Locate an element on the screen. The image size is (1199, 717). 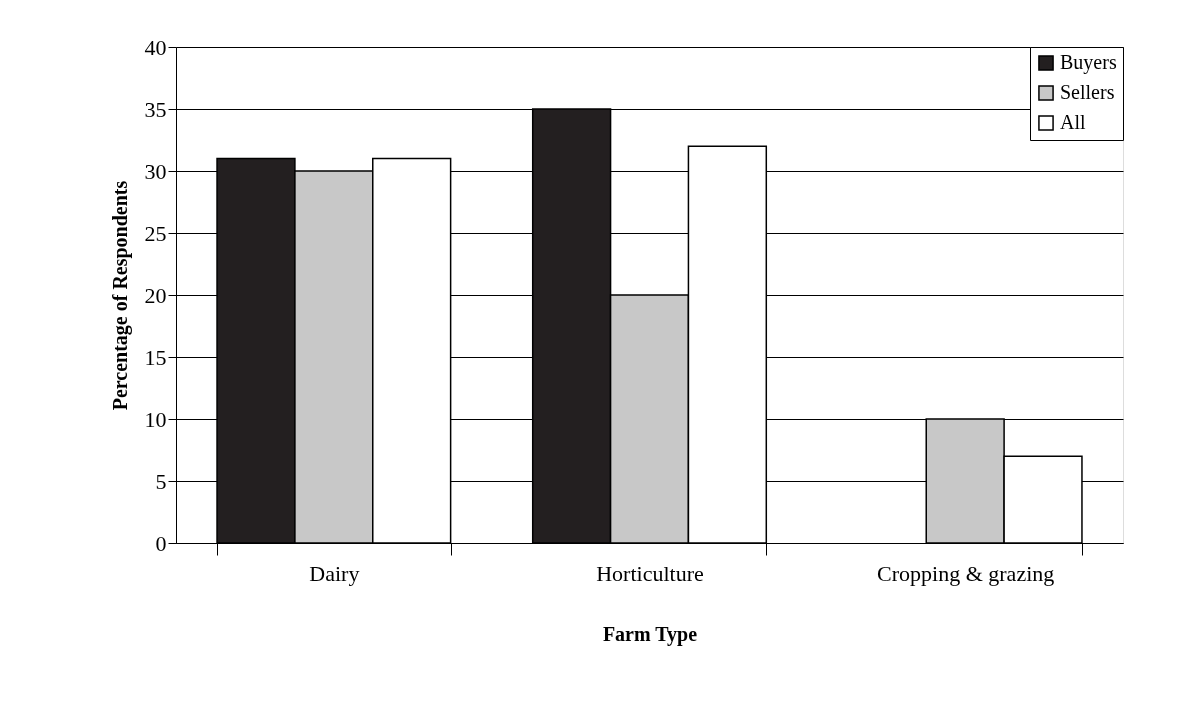
x-axis-title: Farm Type is located at coordinates (650, 634).